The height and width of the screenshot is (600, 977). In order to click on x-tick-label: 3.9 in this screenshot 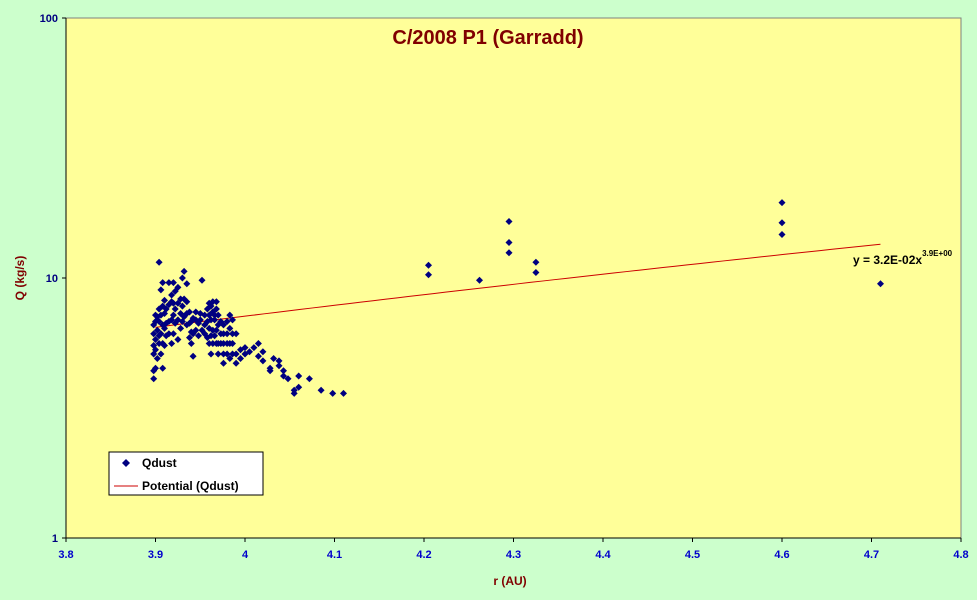, I will do `click(155, 555)`.